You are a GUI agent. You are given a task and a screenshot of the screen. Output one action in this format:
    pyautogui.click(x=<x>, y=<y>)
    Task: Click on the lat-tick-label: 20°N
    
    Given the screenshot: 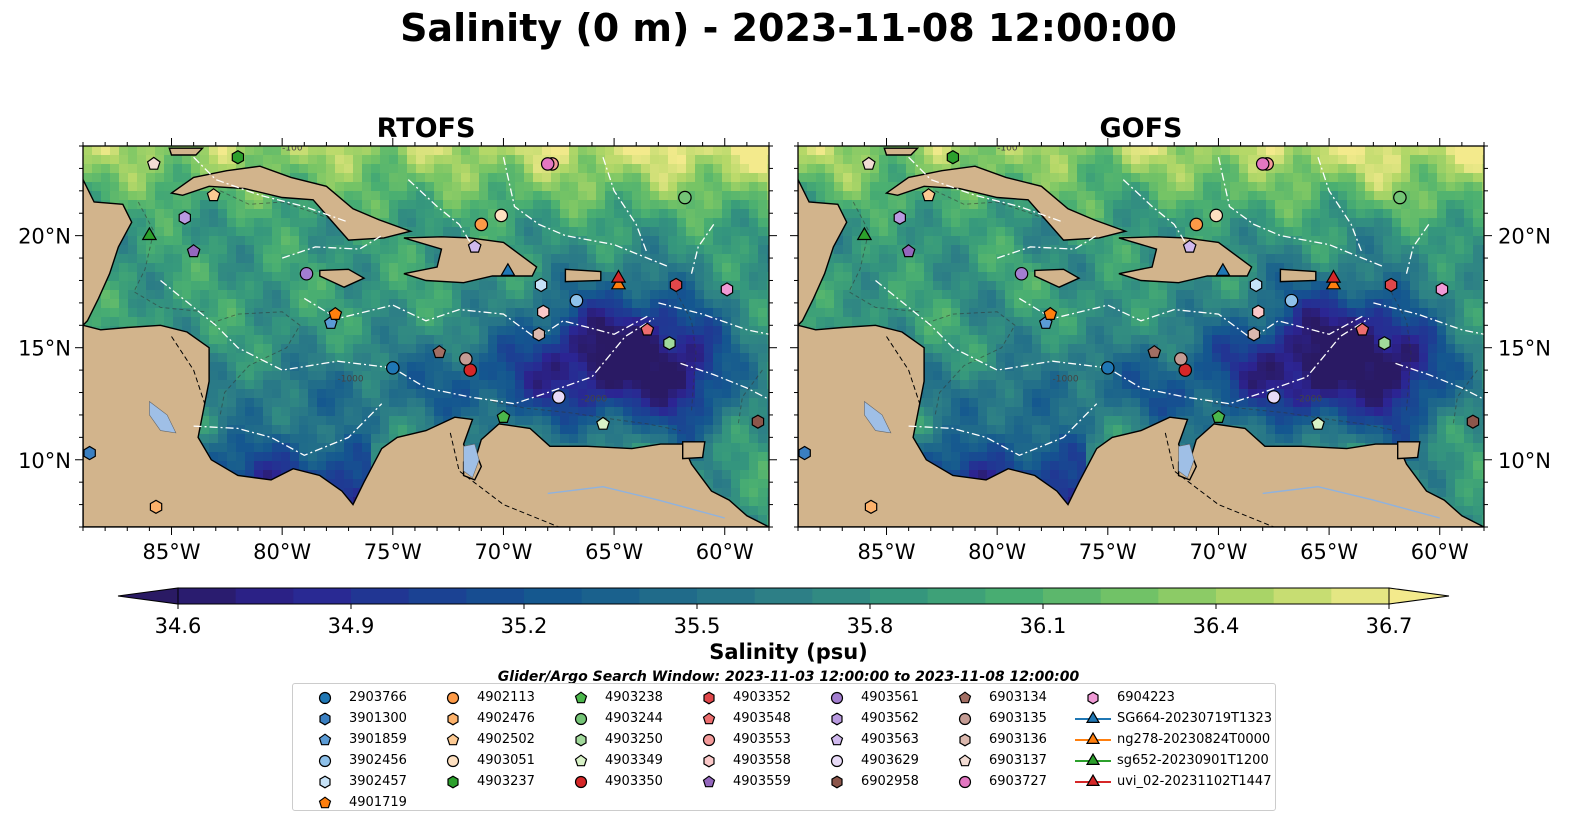 What is the action you would take?
    pyautogui.click(x=1524, y=237)
    